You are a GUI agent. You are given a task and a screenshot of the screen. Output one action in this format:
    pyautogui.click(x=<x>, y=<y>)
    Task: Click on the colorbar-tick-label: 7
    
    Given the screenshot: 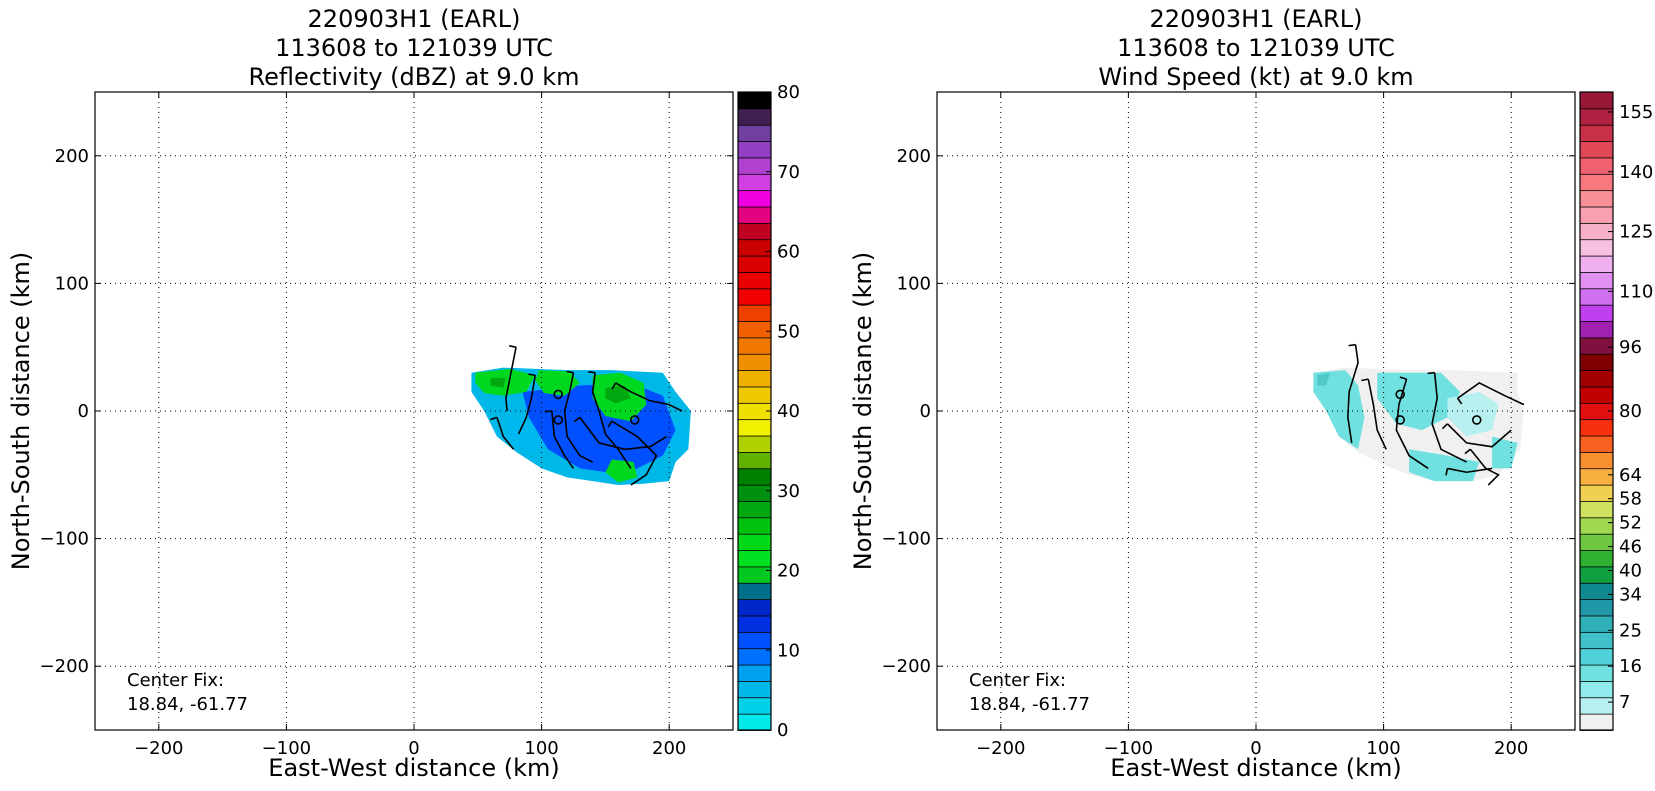 What is the action you would take?
    pyautogui.click(x=1624, y=702)
    